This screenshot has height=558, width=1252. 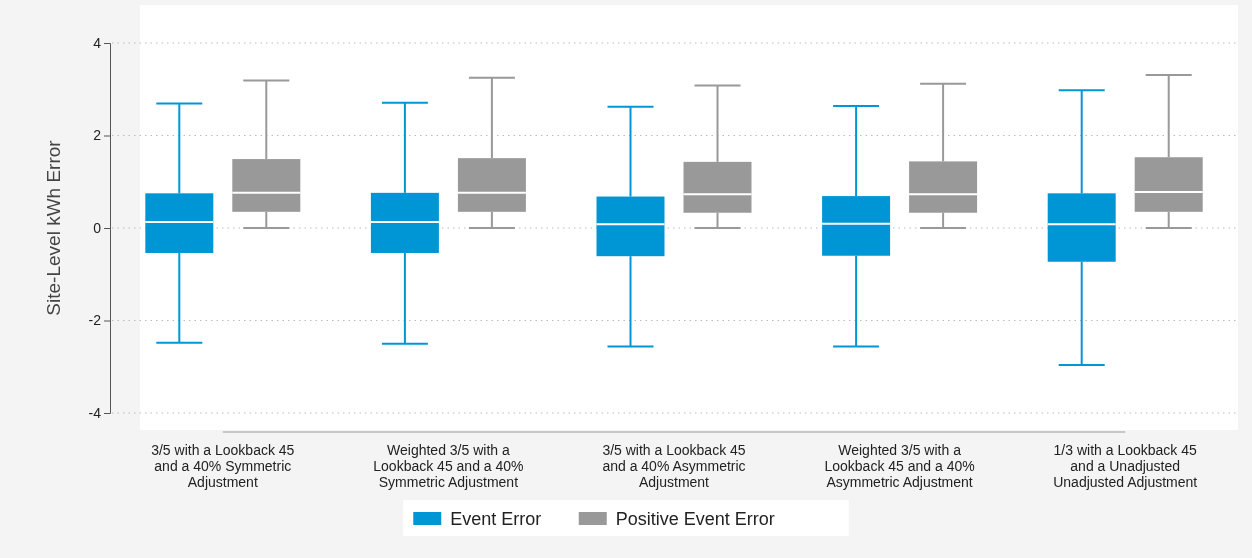 What do you see at coordinates (448, 466) in the screenshot?
I see `x-tick-label: Weighted 3/5 with a Lookback 45 and a 40% Symmetric Adjustment` at bounding box center [448, 466].